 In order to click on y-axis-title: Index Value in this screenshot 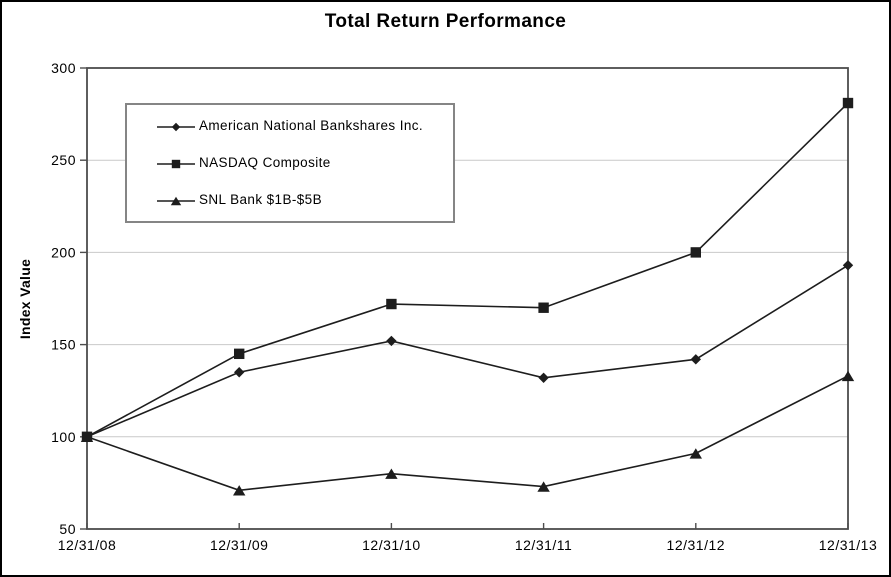, I will do `click(25, 299)`.